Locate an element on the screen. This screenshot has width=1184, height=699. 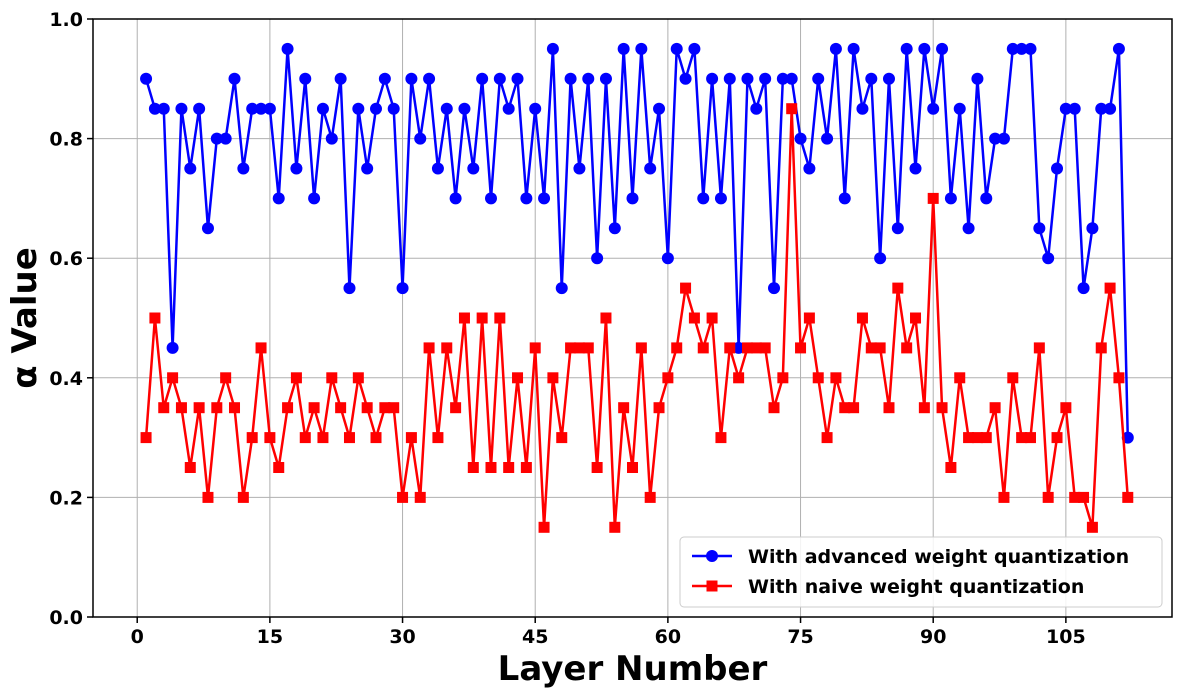
x-axis-title: Layer Number is located at coordinates (633, 669).